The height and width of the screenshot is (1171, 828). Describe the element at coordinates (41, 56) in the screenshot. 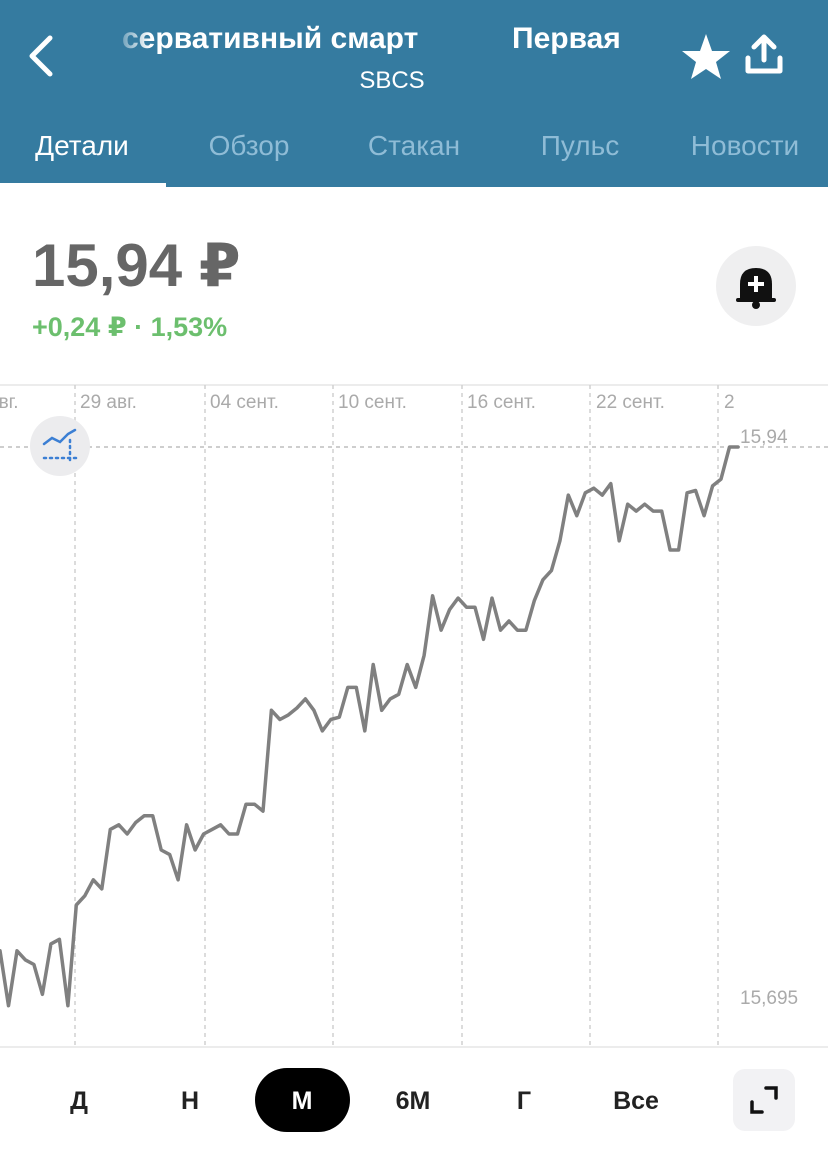

I see `back-button` at that location.